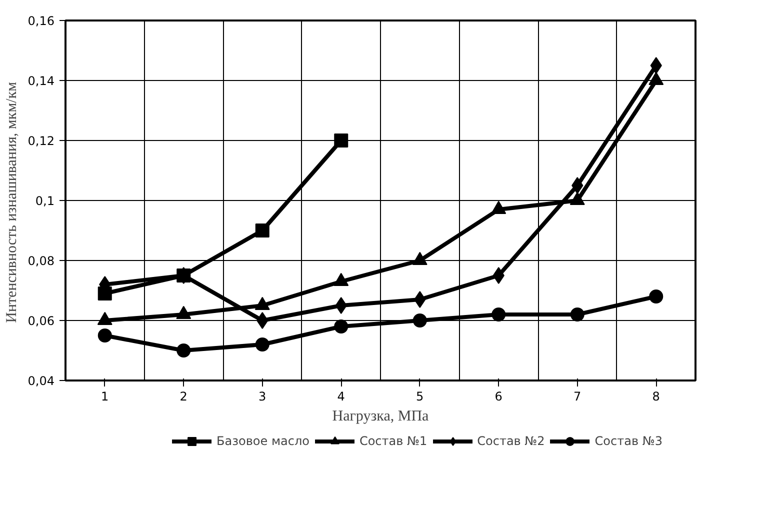  I want to click on y-axis-title: Интенсивность изнашивания, мкм/км, so click(12, 202).